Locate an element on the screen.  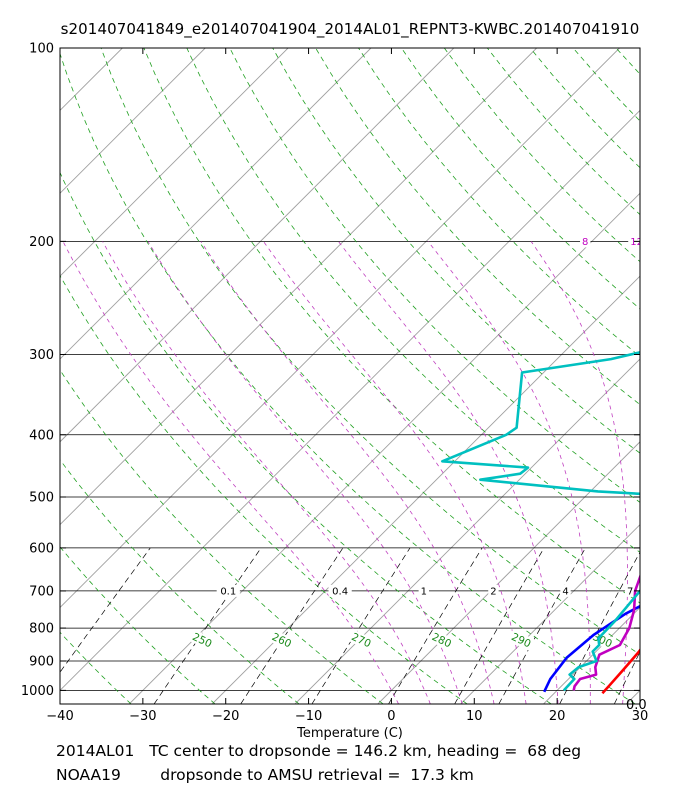
x-tick-label: −30 is located at coordinates (142, 716).